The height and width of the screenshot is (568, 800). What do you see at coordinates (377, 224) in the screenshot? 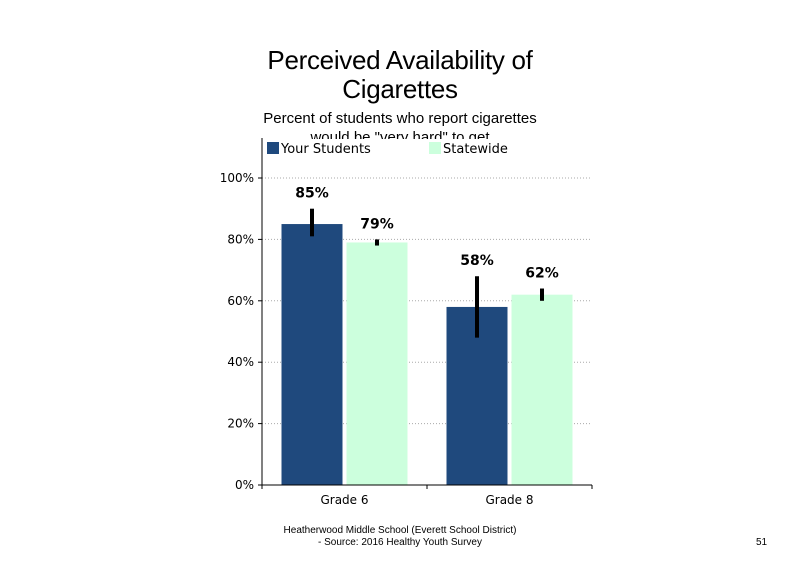
I see `data-label: 79%` at bounding box center [377, 224].